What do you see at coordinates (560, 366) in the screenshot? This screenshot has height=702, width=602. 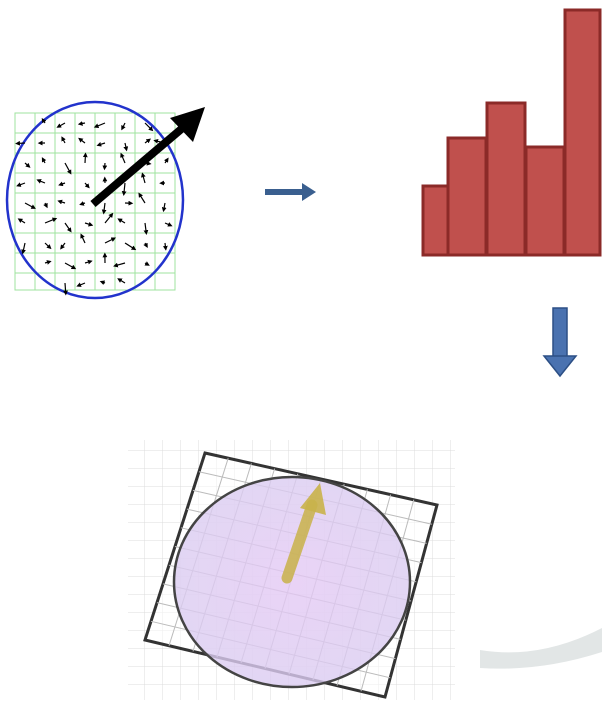 I see `arrow-down-head` at bounding box center [560, 366].